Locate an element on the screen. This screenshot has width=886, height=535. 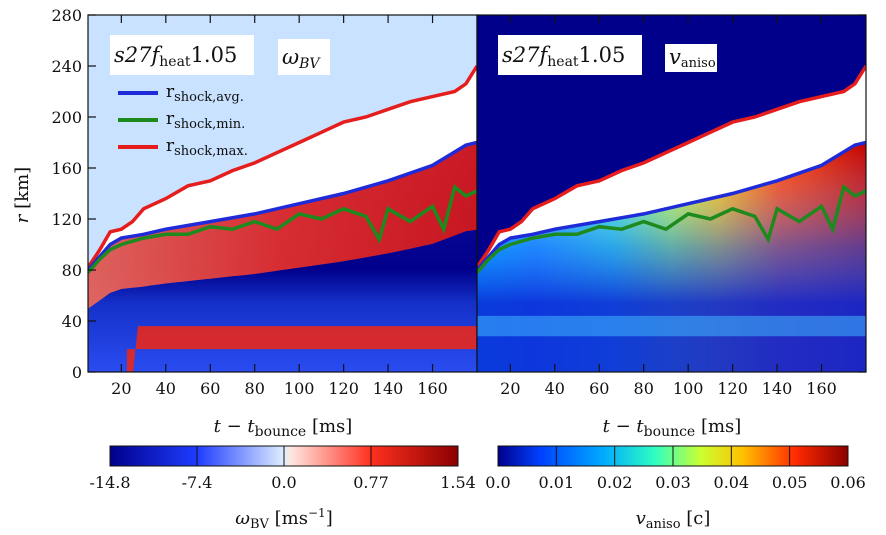
panel2-label-box is located at coordinates (570, 55).